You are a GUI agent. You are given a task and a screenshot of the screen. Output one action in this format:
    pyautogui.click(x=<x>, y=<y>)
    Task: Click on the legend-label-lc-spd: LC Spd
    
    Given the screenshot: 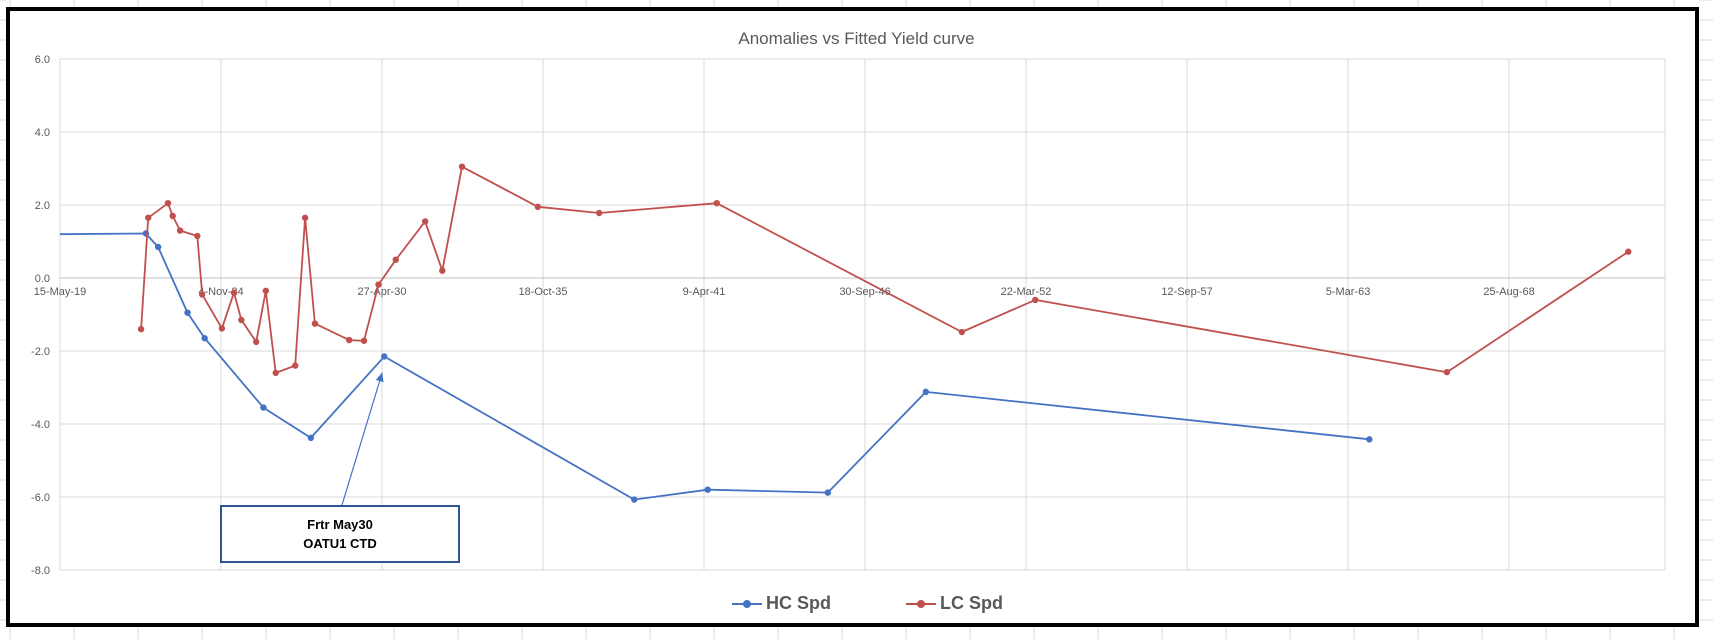 What is the action you would take?
    pyautogui.click(x=971, y=603)
    